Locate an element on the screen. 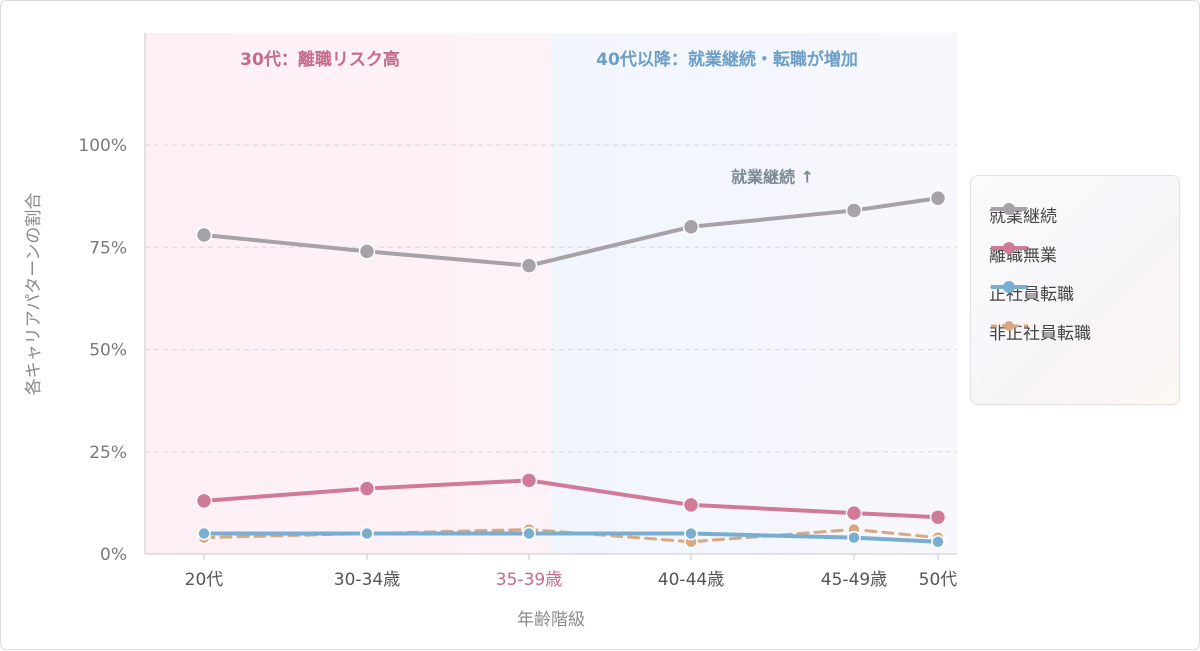 The height and width of the screenshot is (651, 1200). legend-item: 離職無業 is located at coordinates (1023, 253).